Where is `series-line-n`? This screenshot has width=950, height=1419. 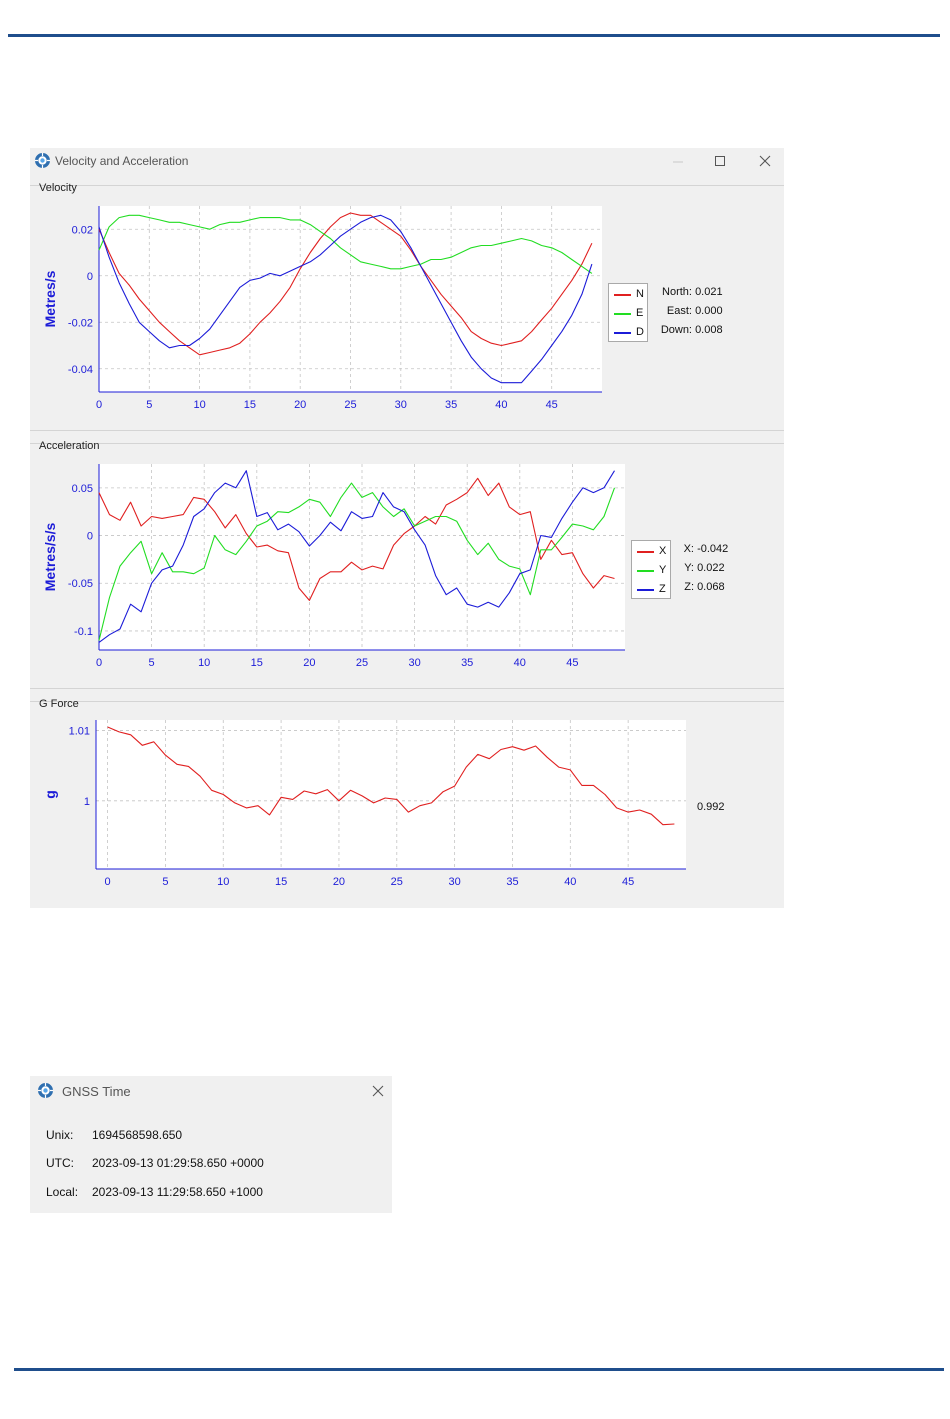 series-line-n is located at coordinates (345, 284).